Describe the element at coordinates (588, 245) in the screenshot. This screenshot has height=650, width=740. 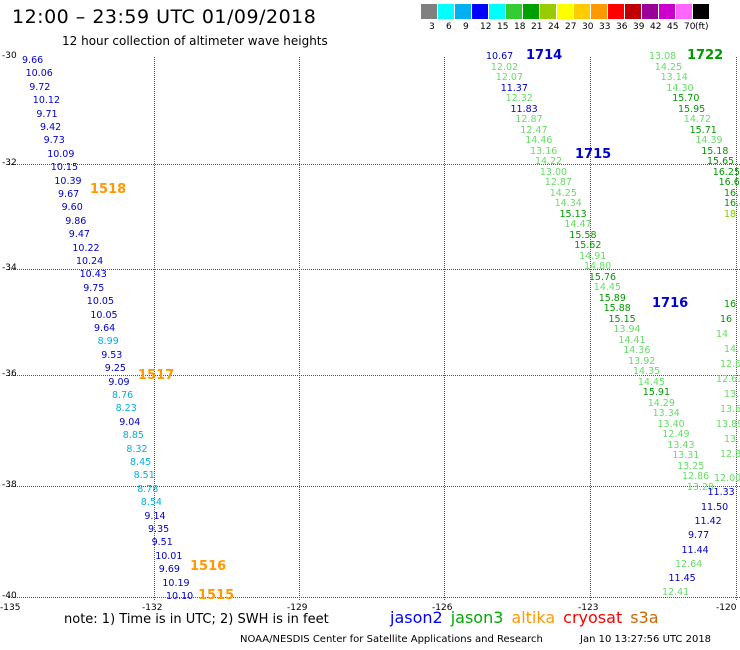
I see `wave-height-value: 15.62` at that location.